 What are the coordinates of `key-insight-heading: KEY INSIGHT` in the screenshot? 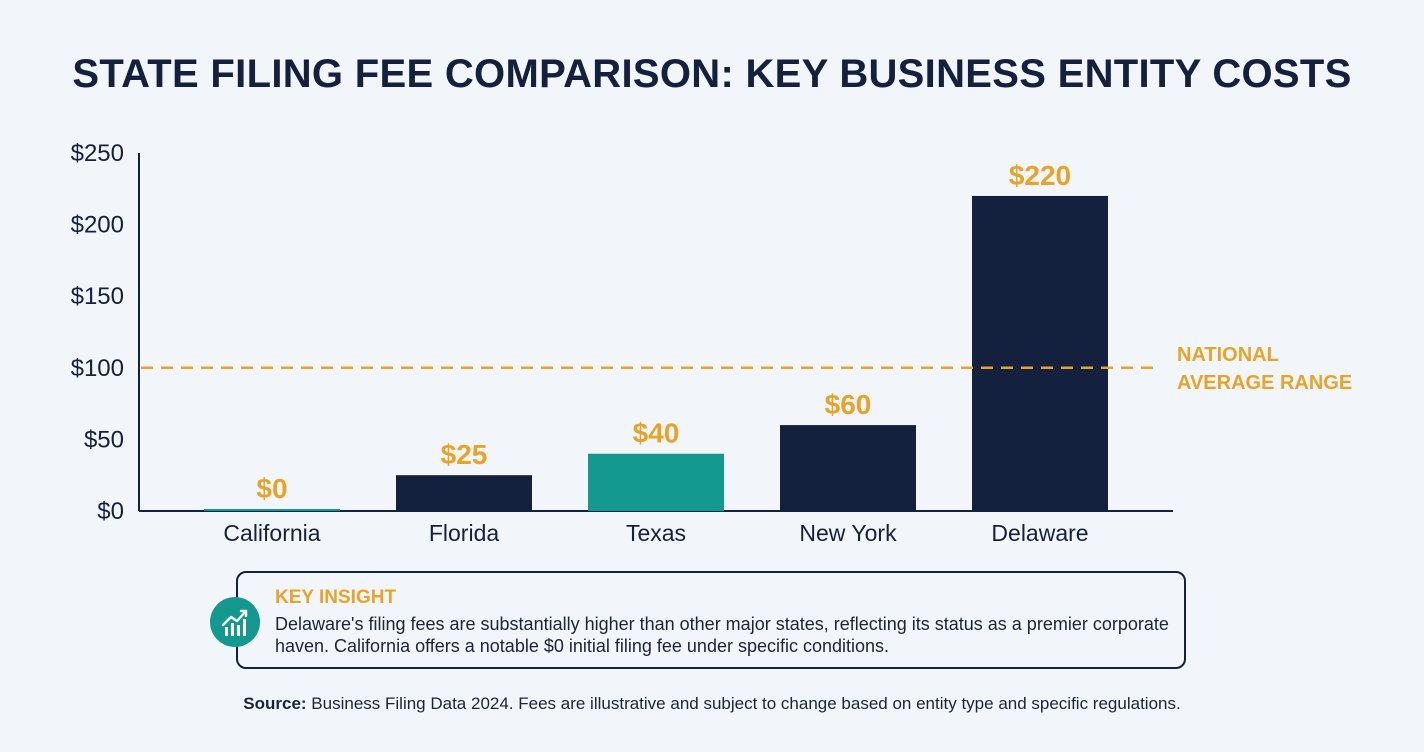 It's located at (336, 597).